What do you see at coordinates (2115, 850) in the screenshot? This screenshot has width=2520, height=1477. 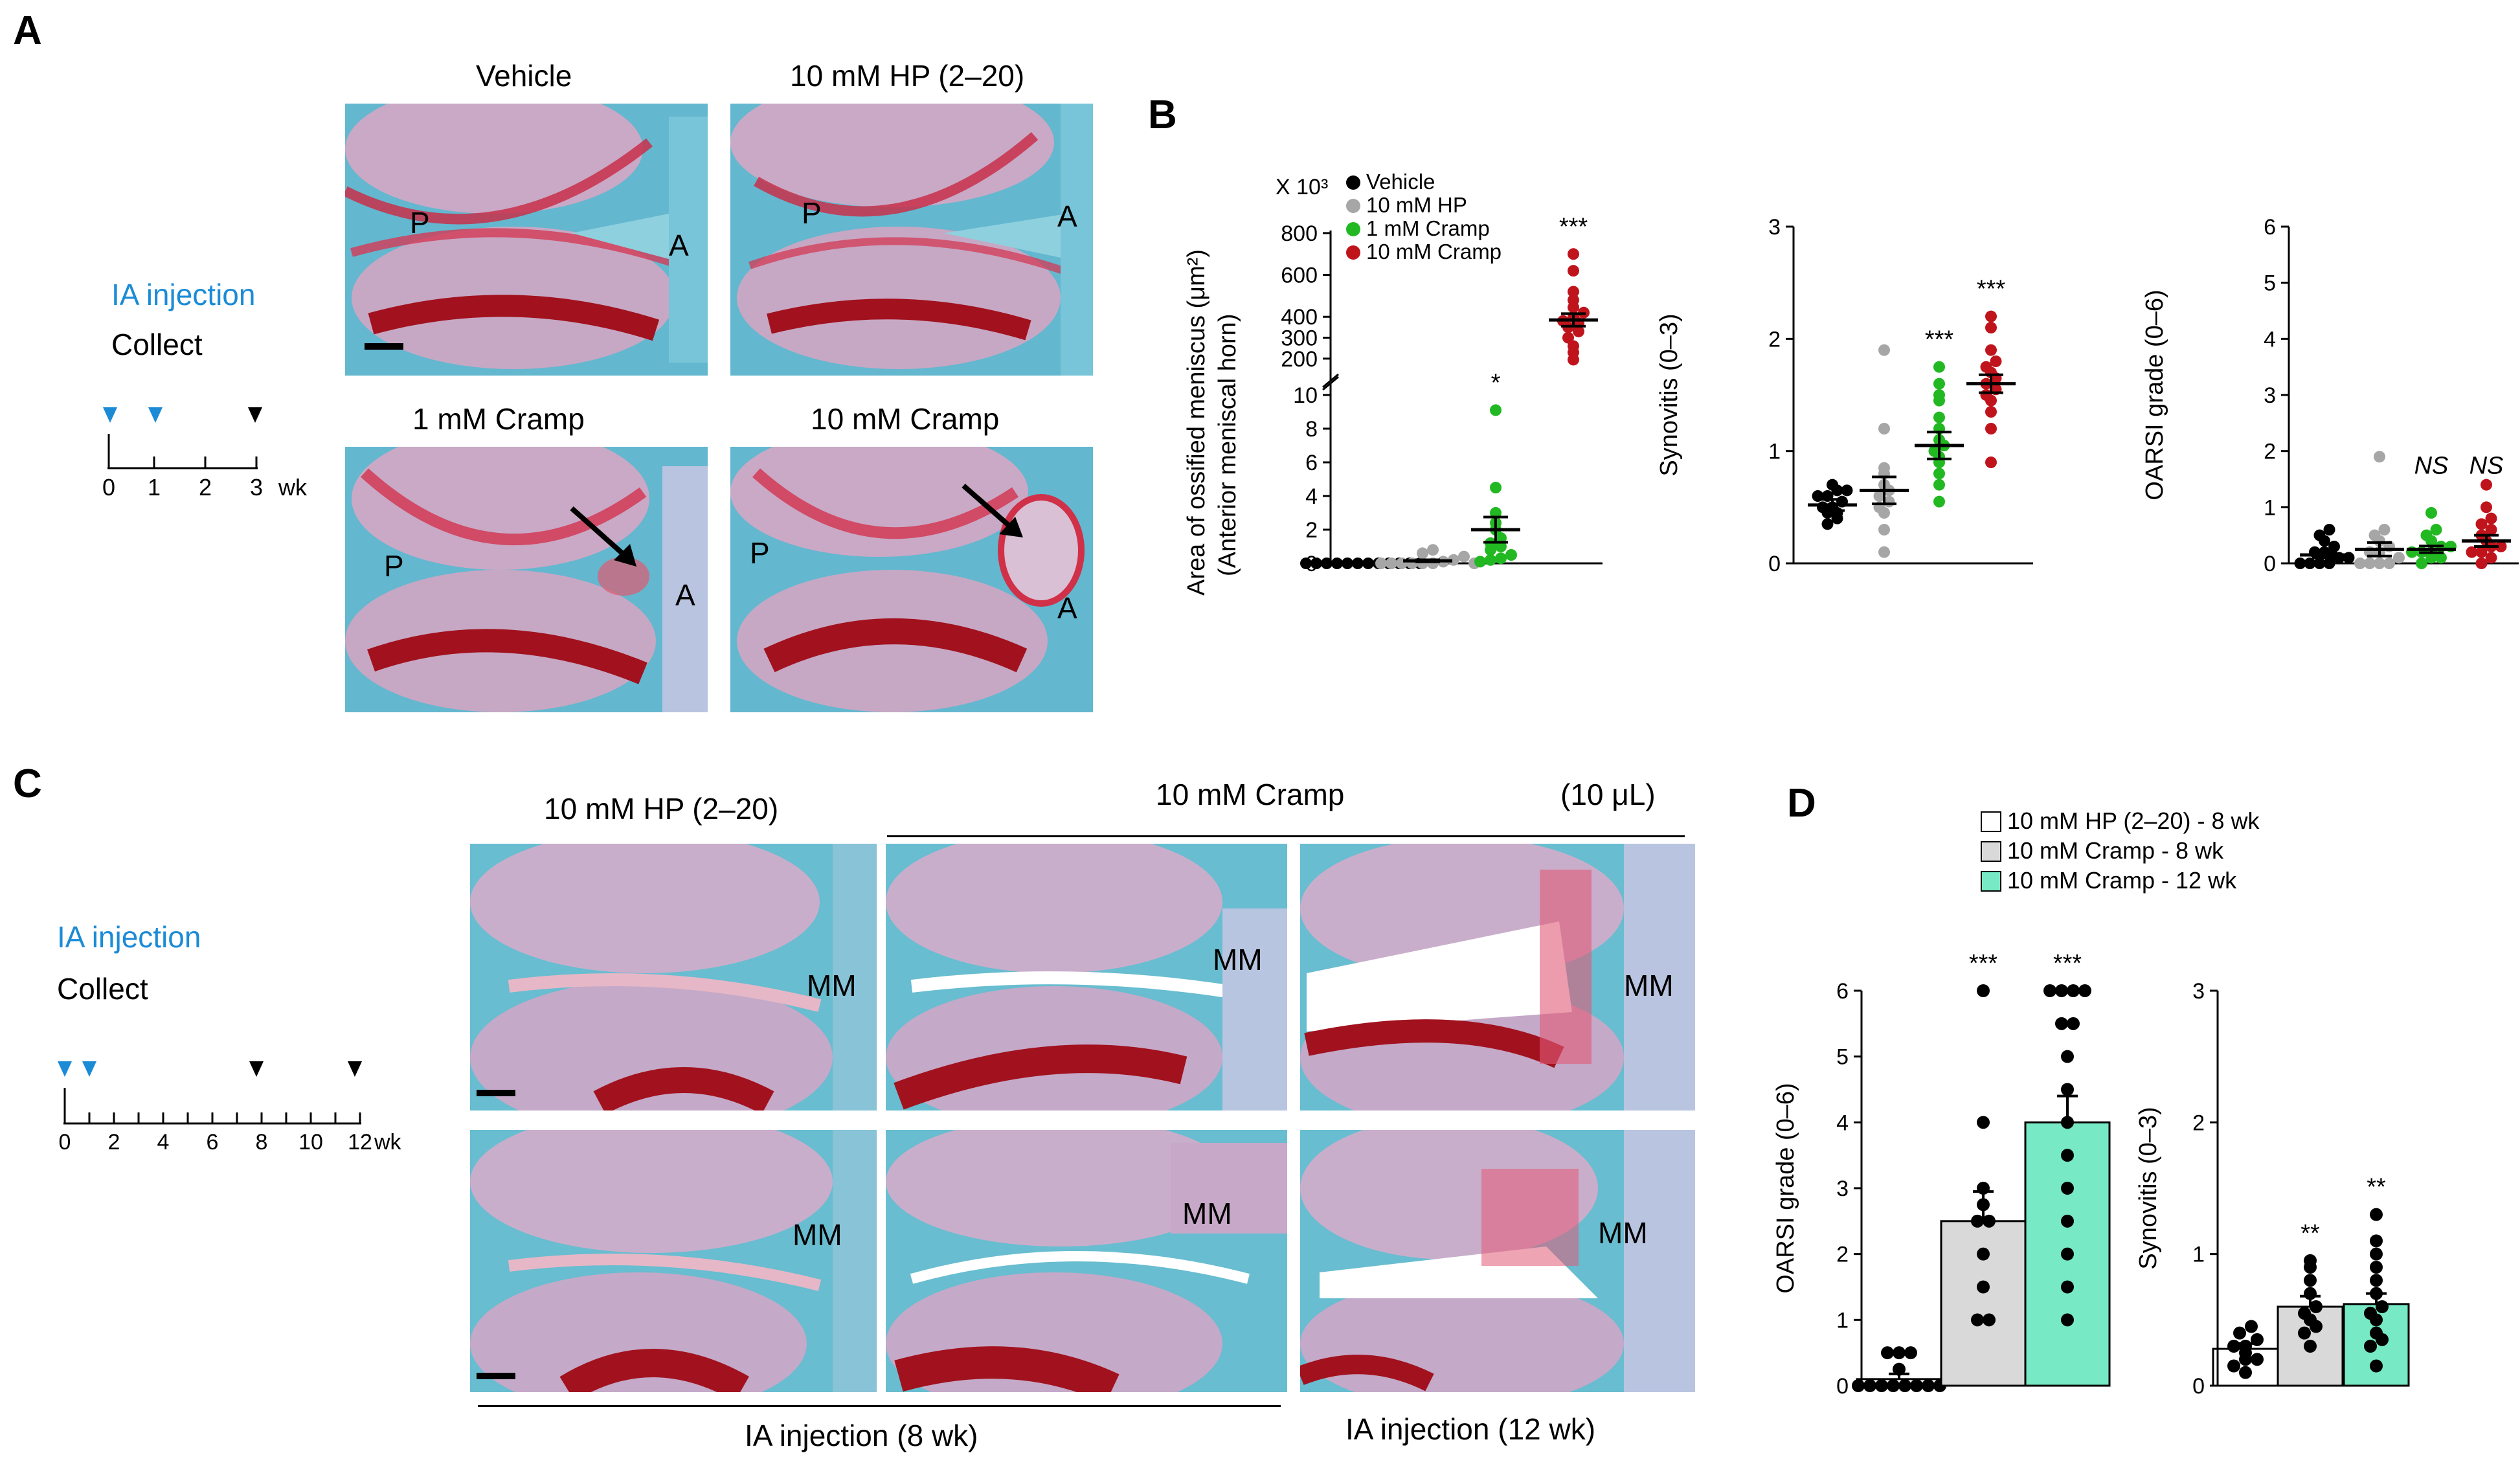 I see `legend-label: 10 mM Cramp - 8 wk` at bounding box center [2115, 850].